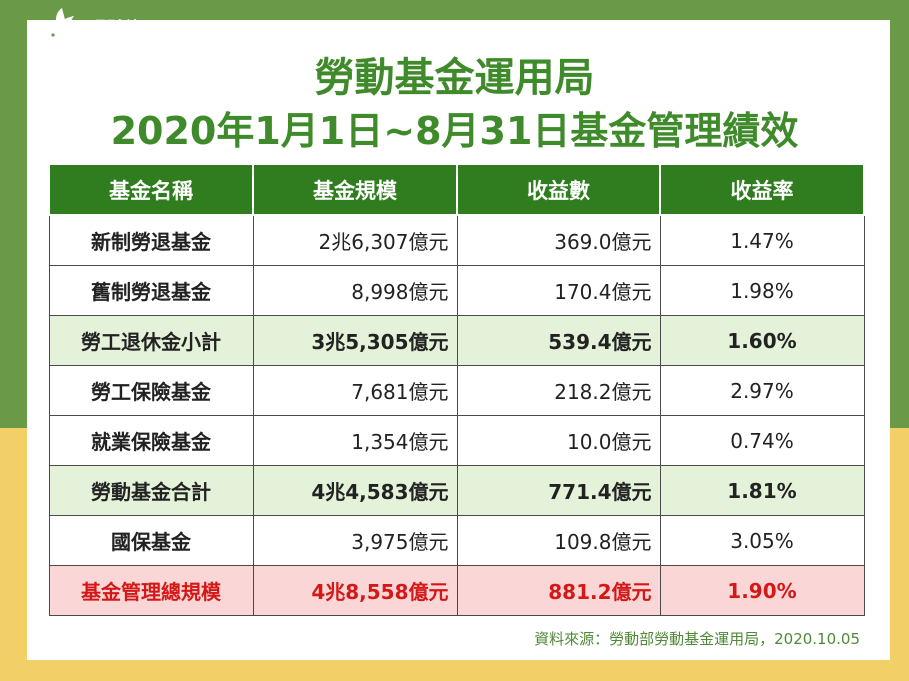 The image size is (909, 681). I want to click on cell-income: 771.4億元, so click(558, 490).